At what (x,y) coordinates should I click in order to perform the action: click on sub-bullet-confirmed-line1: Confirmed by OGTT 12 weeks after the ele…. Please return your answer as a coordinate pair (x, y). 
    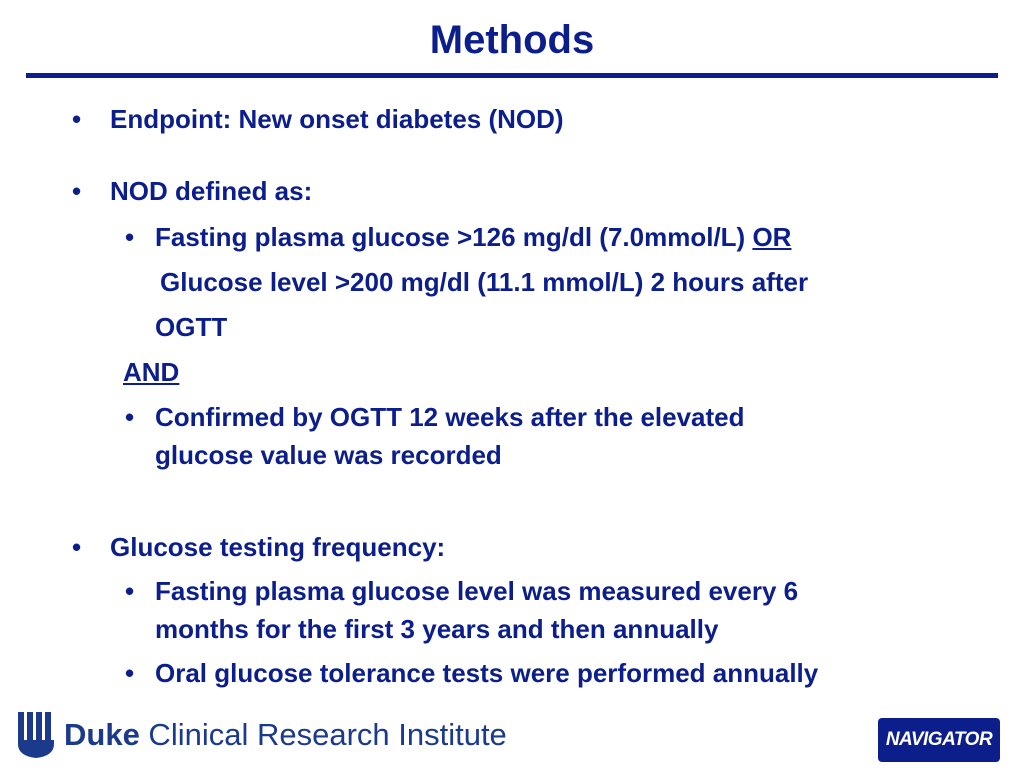
    Looking at the image, I should click on (450, 417).